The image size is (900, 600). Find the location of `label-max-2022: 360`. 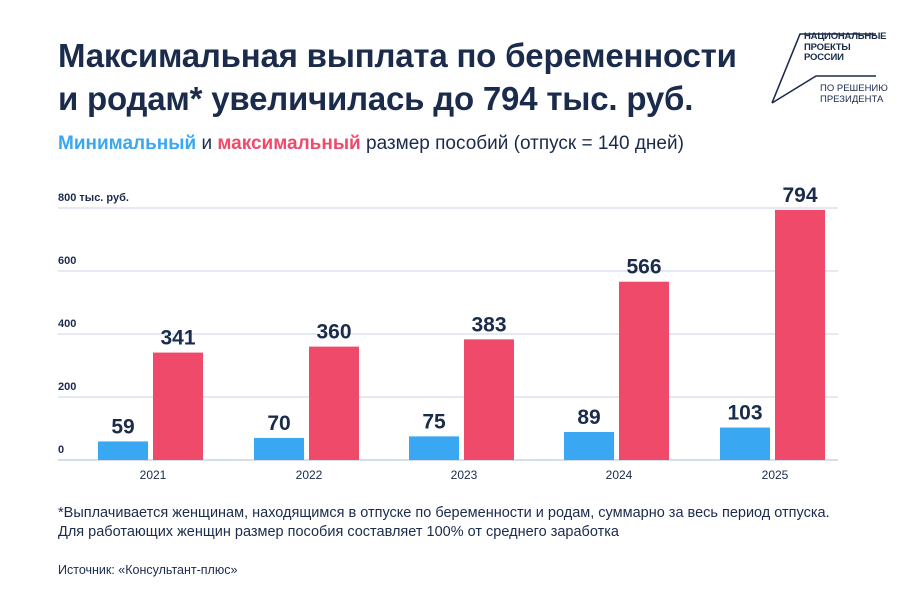

label-max-2022: 360 is located at coordinates (333, 332).